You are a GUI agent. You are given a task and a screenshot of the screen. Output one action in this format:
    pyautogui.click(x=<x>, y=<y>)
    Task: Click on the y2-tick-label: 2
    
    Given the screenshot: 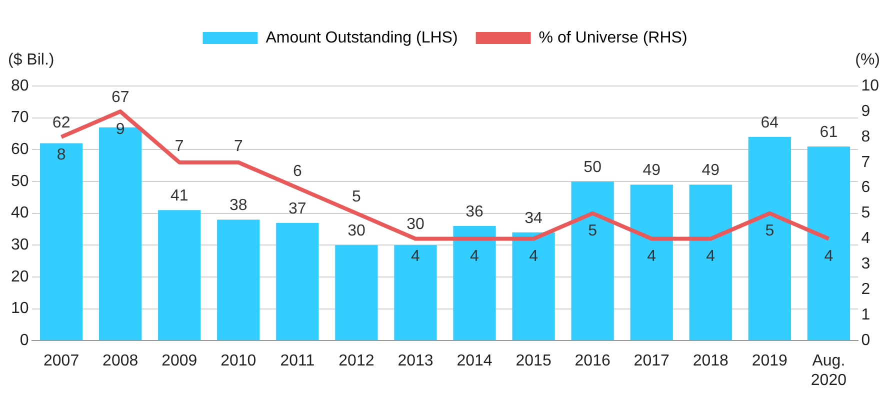 What is the action you would take?
    pyautogui.click(x=865, y=289)
    